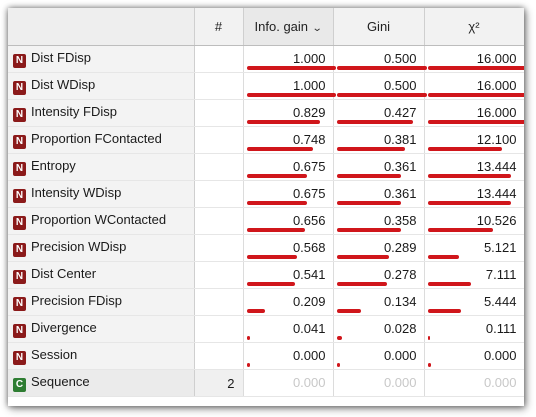  What do you see at coordinates (288, 167) in the screenshot?
I see `info-gain-cell: 0.675` at bounding box center [288, 167].